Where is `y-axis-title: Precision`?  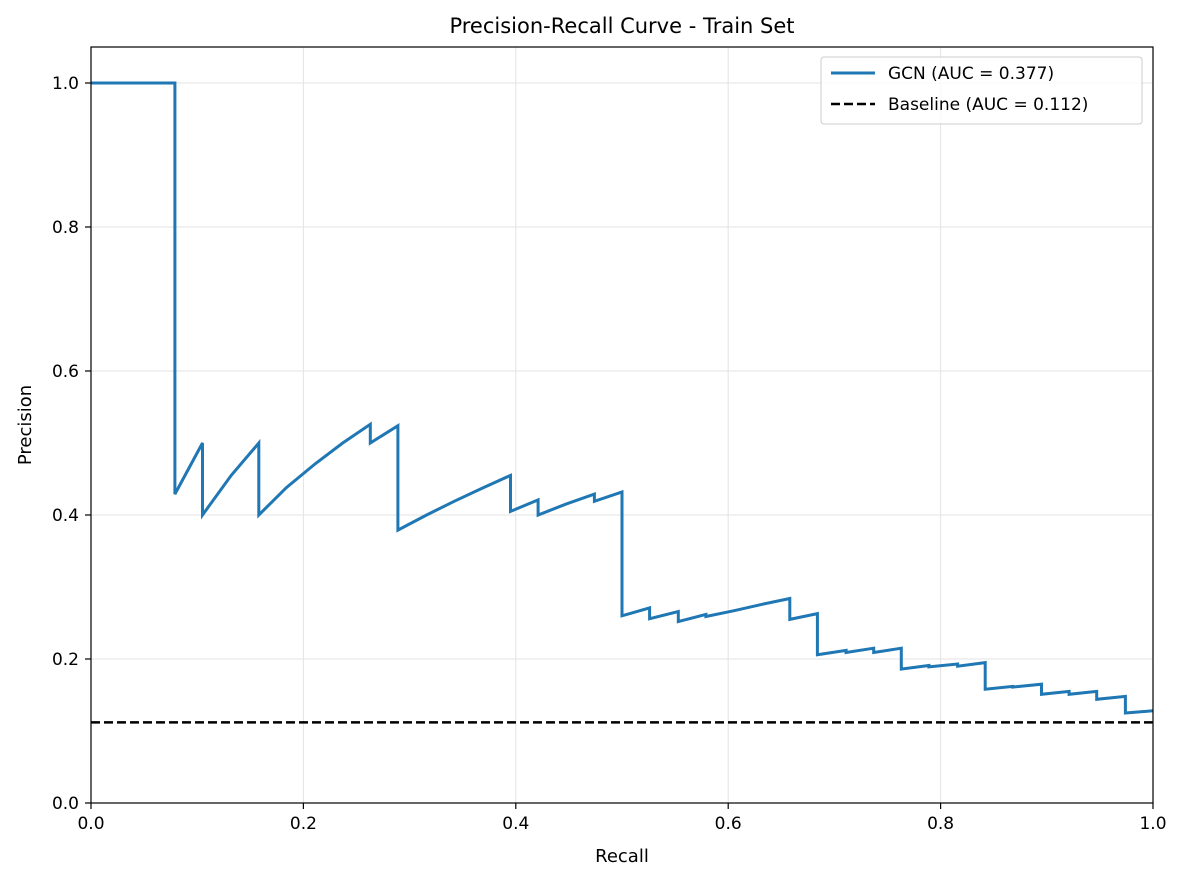
y-axis-title: Precision is located at coordinates (25, 425).